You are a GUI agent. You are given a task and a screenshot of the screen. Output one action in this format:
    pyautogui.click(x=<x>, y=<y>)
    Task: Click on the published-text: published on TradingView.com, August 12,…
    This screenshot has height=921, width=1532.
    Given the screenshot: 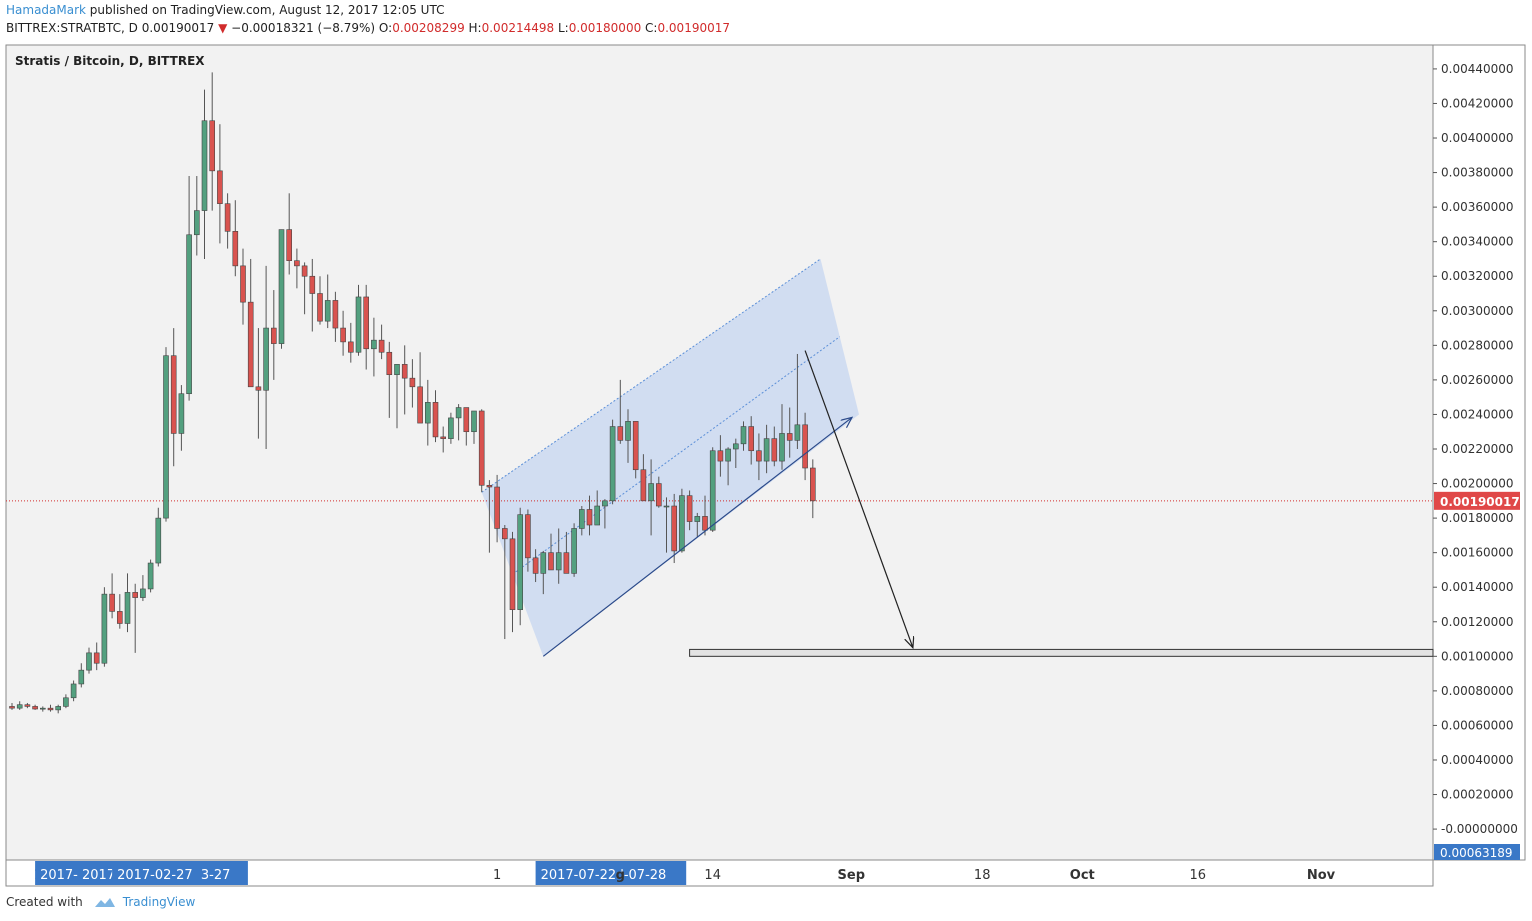 What is the action you would take?
    pyautogui.click(x=265, y=10)
    